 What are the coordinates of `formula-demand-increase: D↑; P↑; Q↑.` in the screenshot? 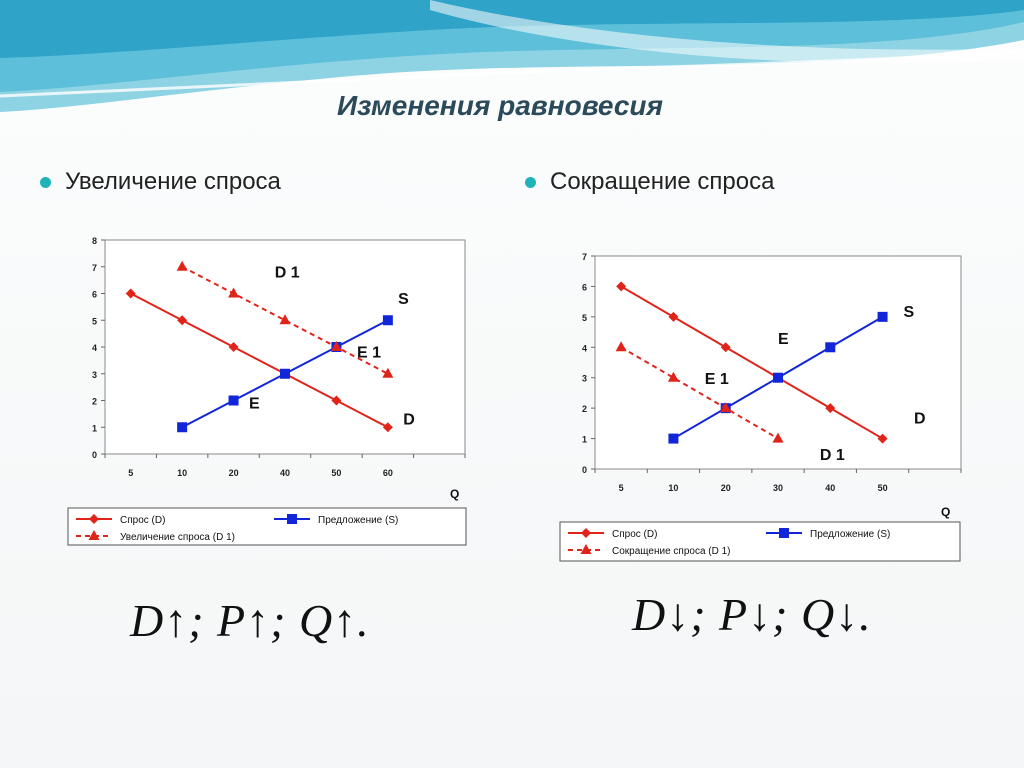 It's located at (250, 620).